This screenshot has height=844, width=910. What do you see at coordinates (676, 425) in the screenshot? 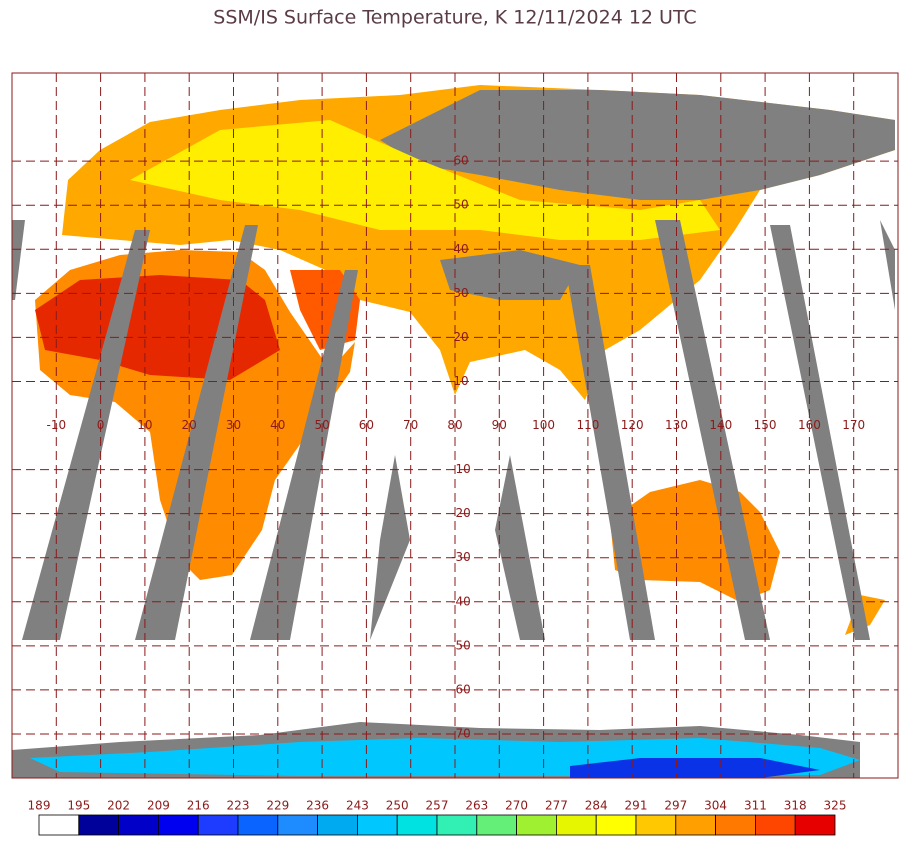
I see `lon-label: 130` at bounding box center [676, 425].